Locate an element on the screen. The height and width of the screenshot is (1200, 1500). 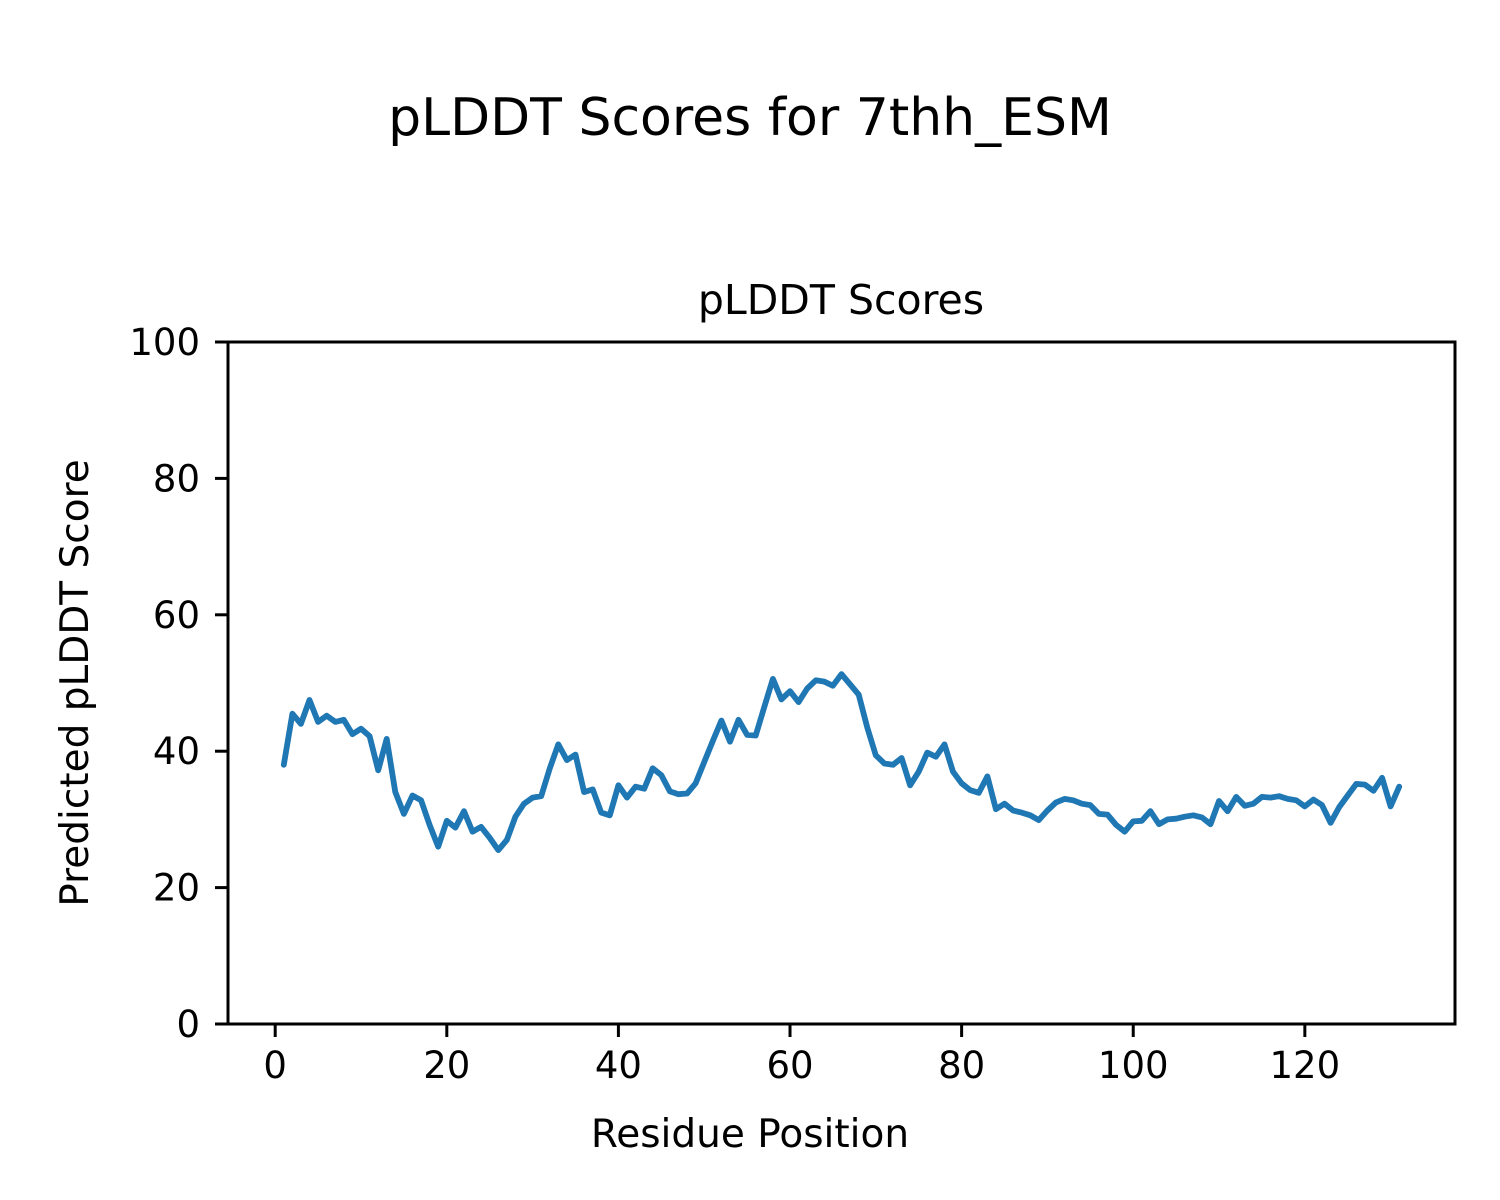
y-tick-label: 60 is located at coordinates (176, 615).